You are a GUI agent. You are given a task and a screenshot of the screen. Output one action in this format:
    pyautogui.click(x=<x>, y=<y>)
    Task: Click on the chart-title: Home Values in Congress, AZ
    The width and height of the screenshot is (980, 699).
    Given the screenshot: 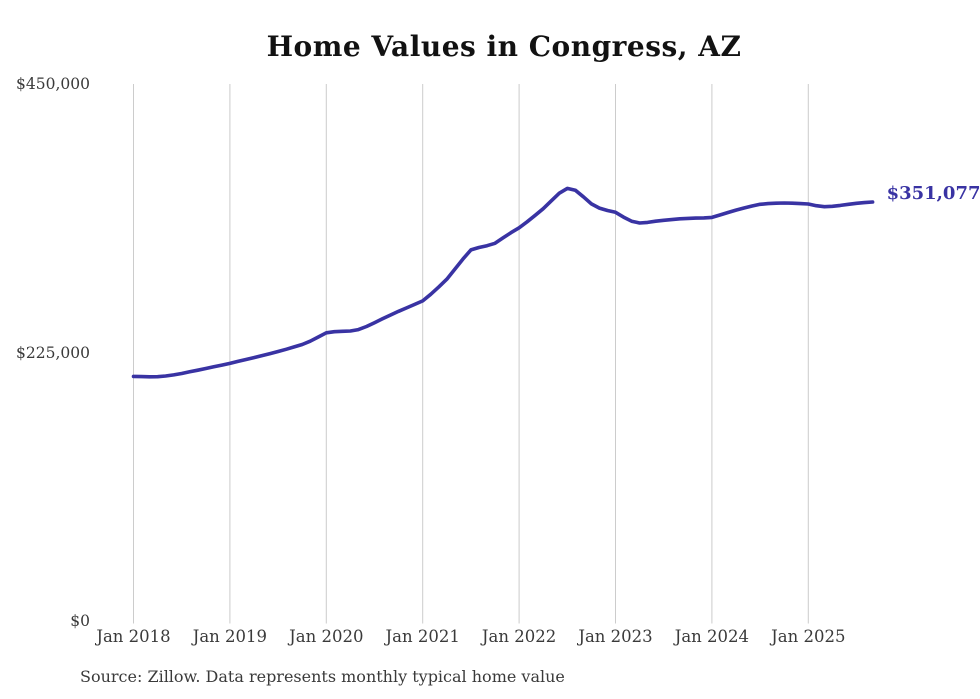 What is the action you would take?
    pyautogui.click(x=504, y=46)
    